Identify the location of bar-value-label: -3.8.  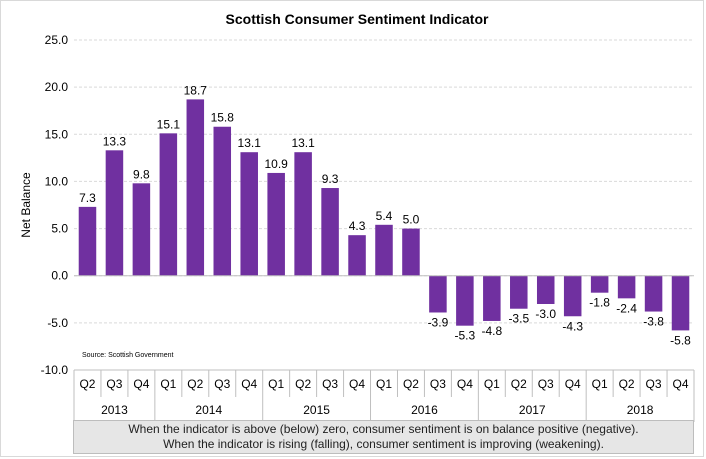
(653, 322).